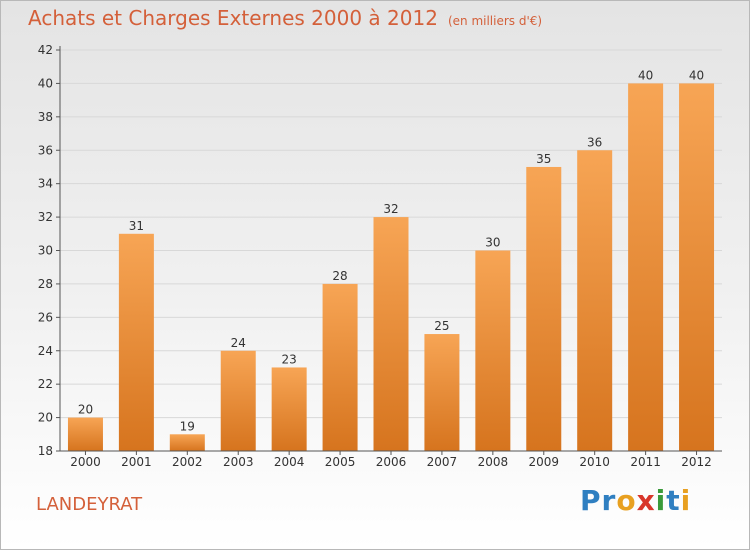 The width and height of the screenshot is (750, 550). Describe the element at coordinates (187, 442) in the screenshot. I see `bar-2002` at that location.